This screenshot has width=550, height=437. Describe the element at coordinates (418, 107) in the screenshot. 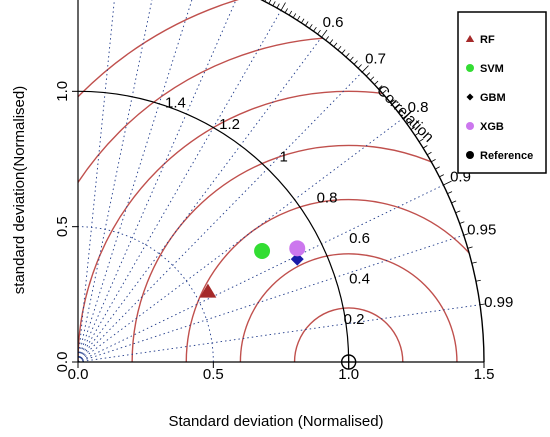

I see `correlation-tick-label: 0.8` at that location.